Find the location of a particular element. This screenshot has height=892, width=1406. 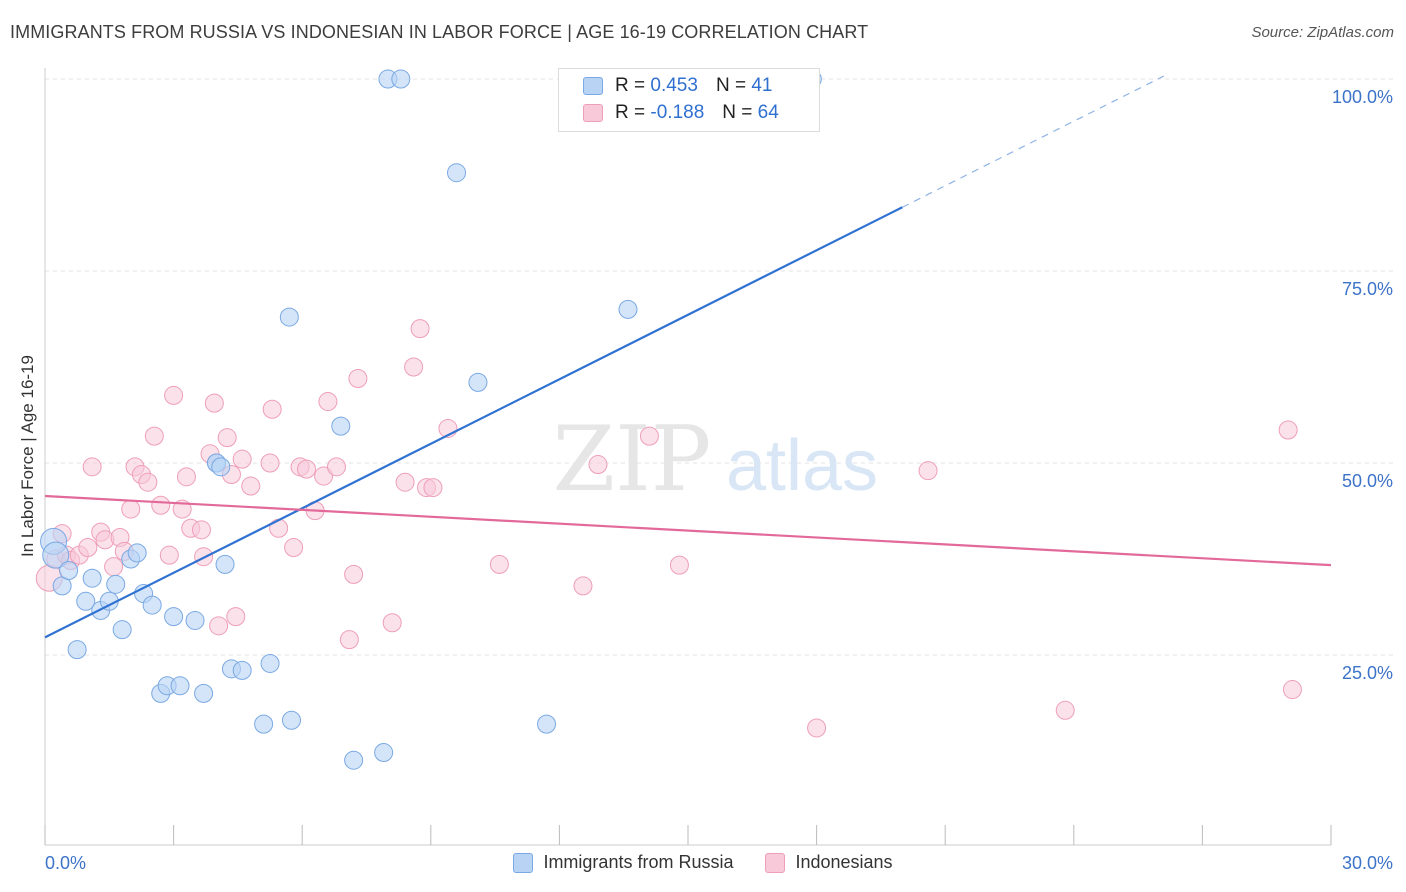

legend-r-value: -0.188 is located at coordinates (677, 112).